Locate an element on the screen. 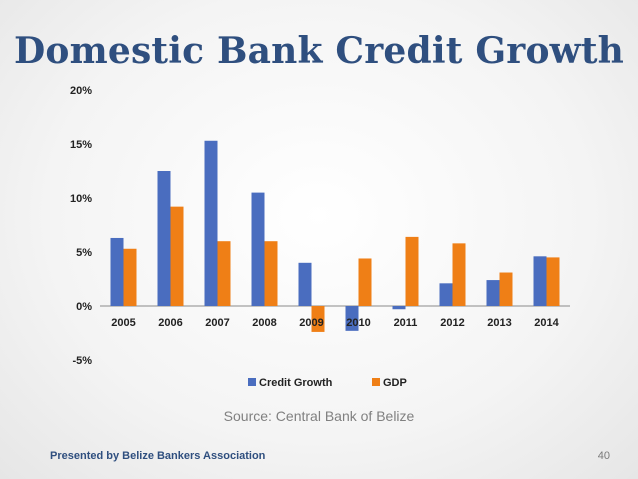 The width and height of the screenshot is (638, 479). bar-gdp-2014 is located at coordinates (553, 281).